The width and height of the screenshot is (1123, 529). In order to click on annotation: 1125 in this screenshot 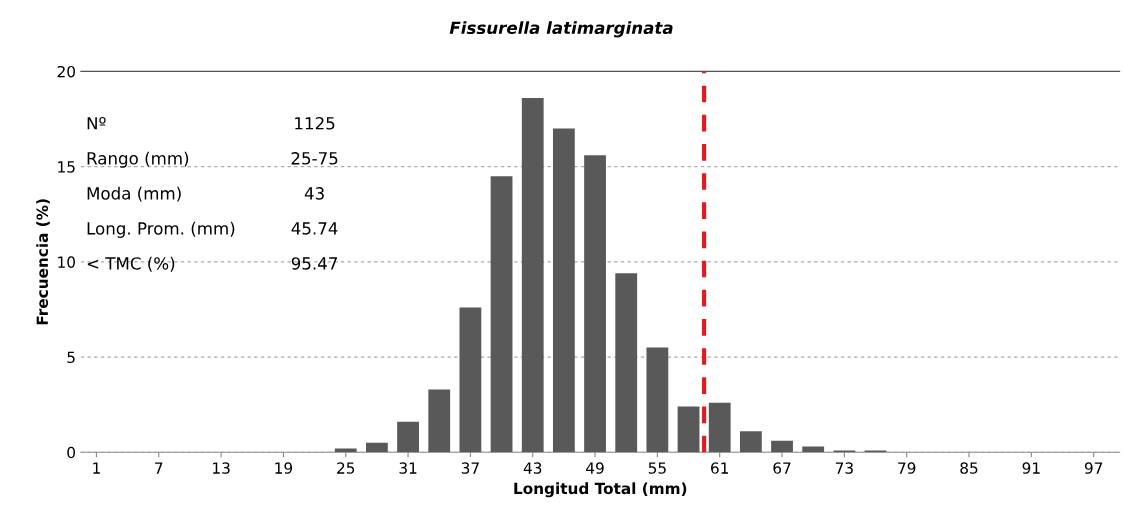, I will do `click(315, 123)`.